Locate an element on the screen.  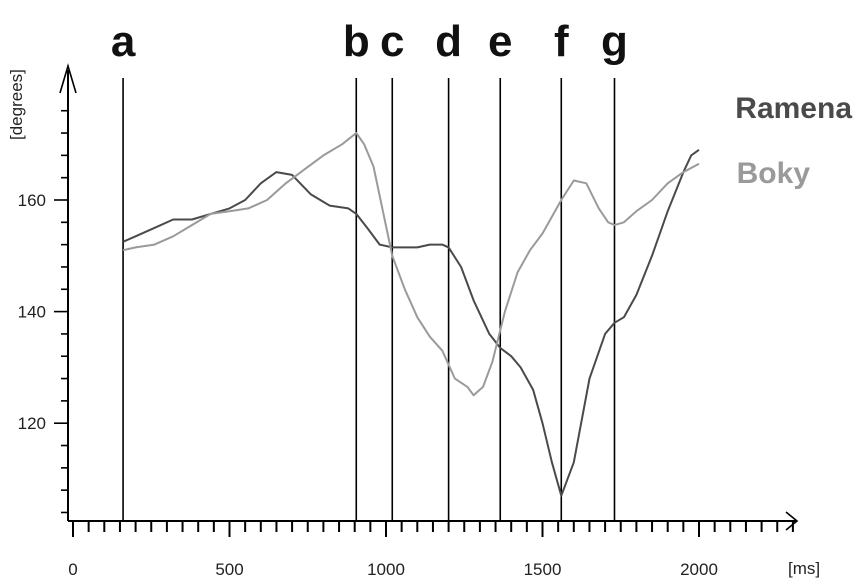
legend-label-ramena: Ramena is located at coordinates (793, 108).